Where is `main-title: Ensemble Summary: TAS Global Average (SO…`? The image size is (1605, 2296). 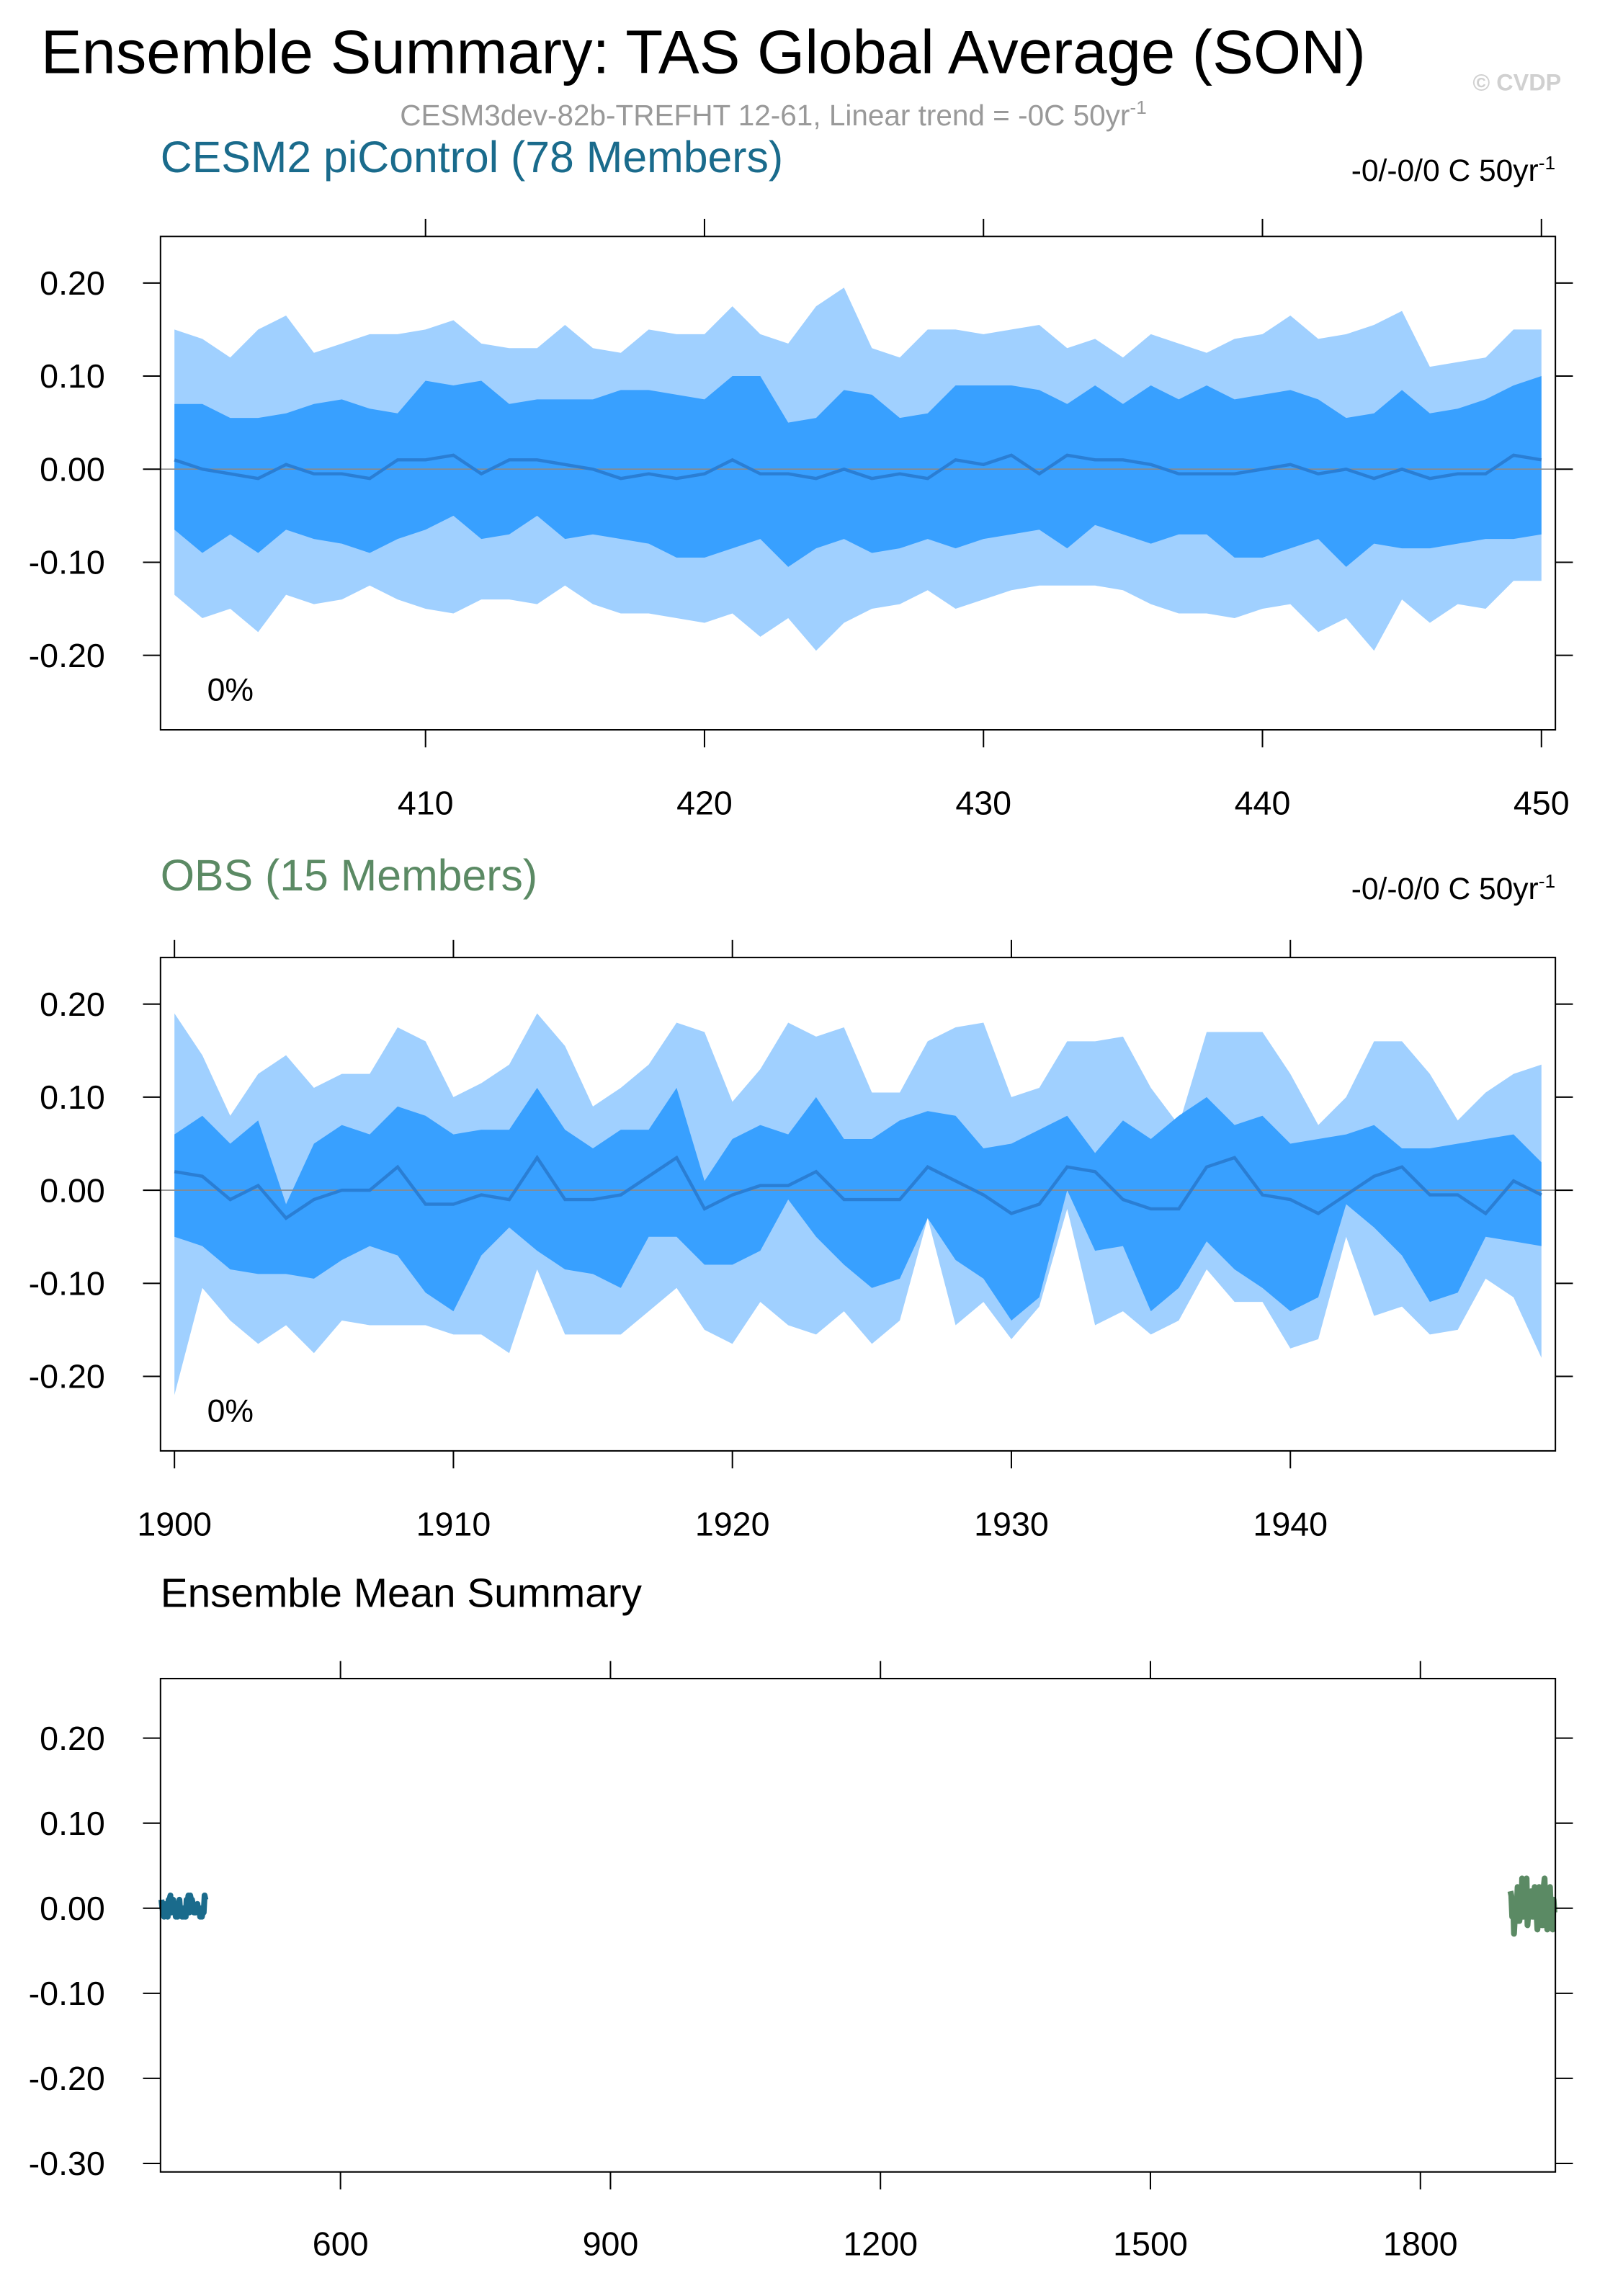 main-title: Ensemble Summary: TAS Global Average (SO… is located at coordinates (704, 52).